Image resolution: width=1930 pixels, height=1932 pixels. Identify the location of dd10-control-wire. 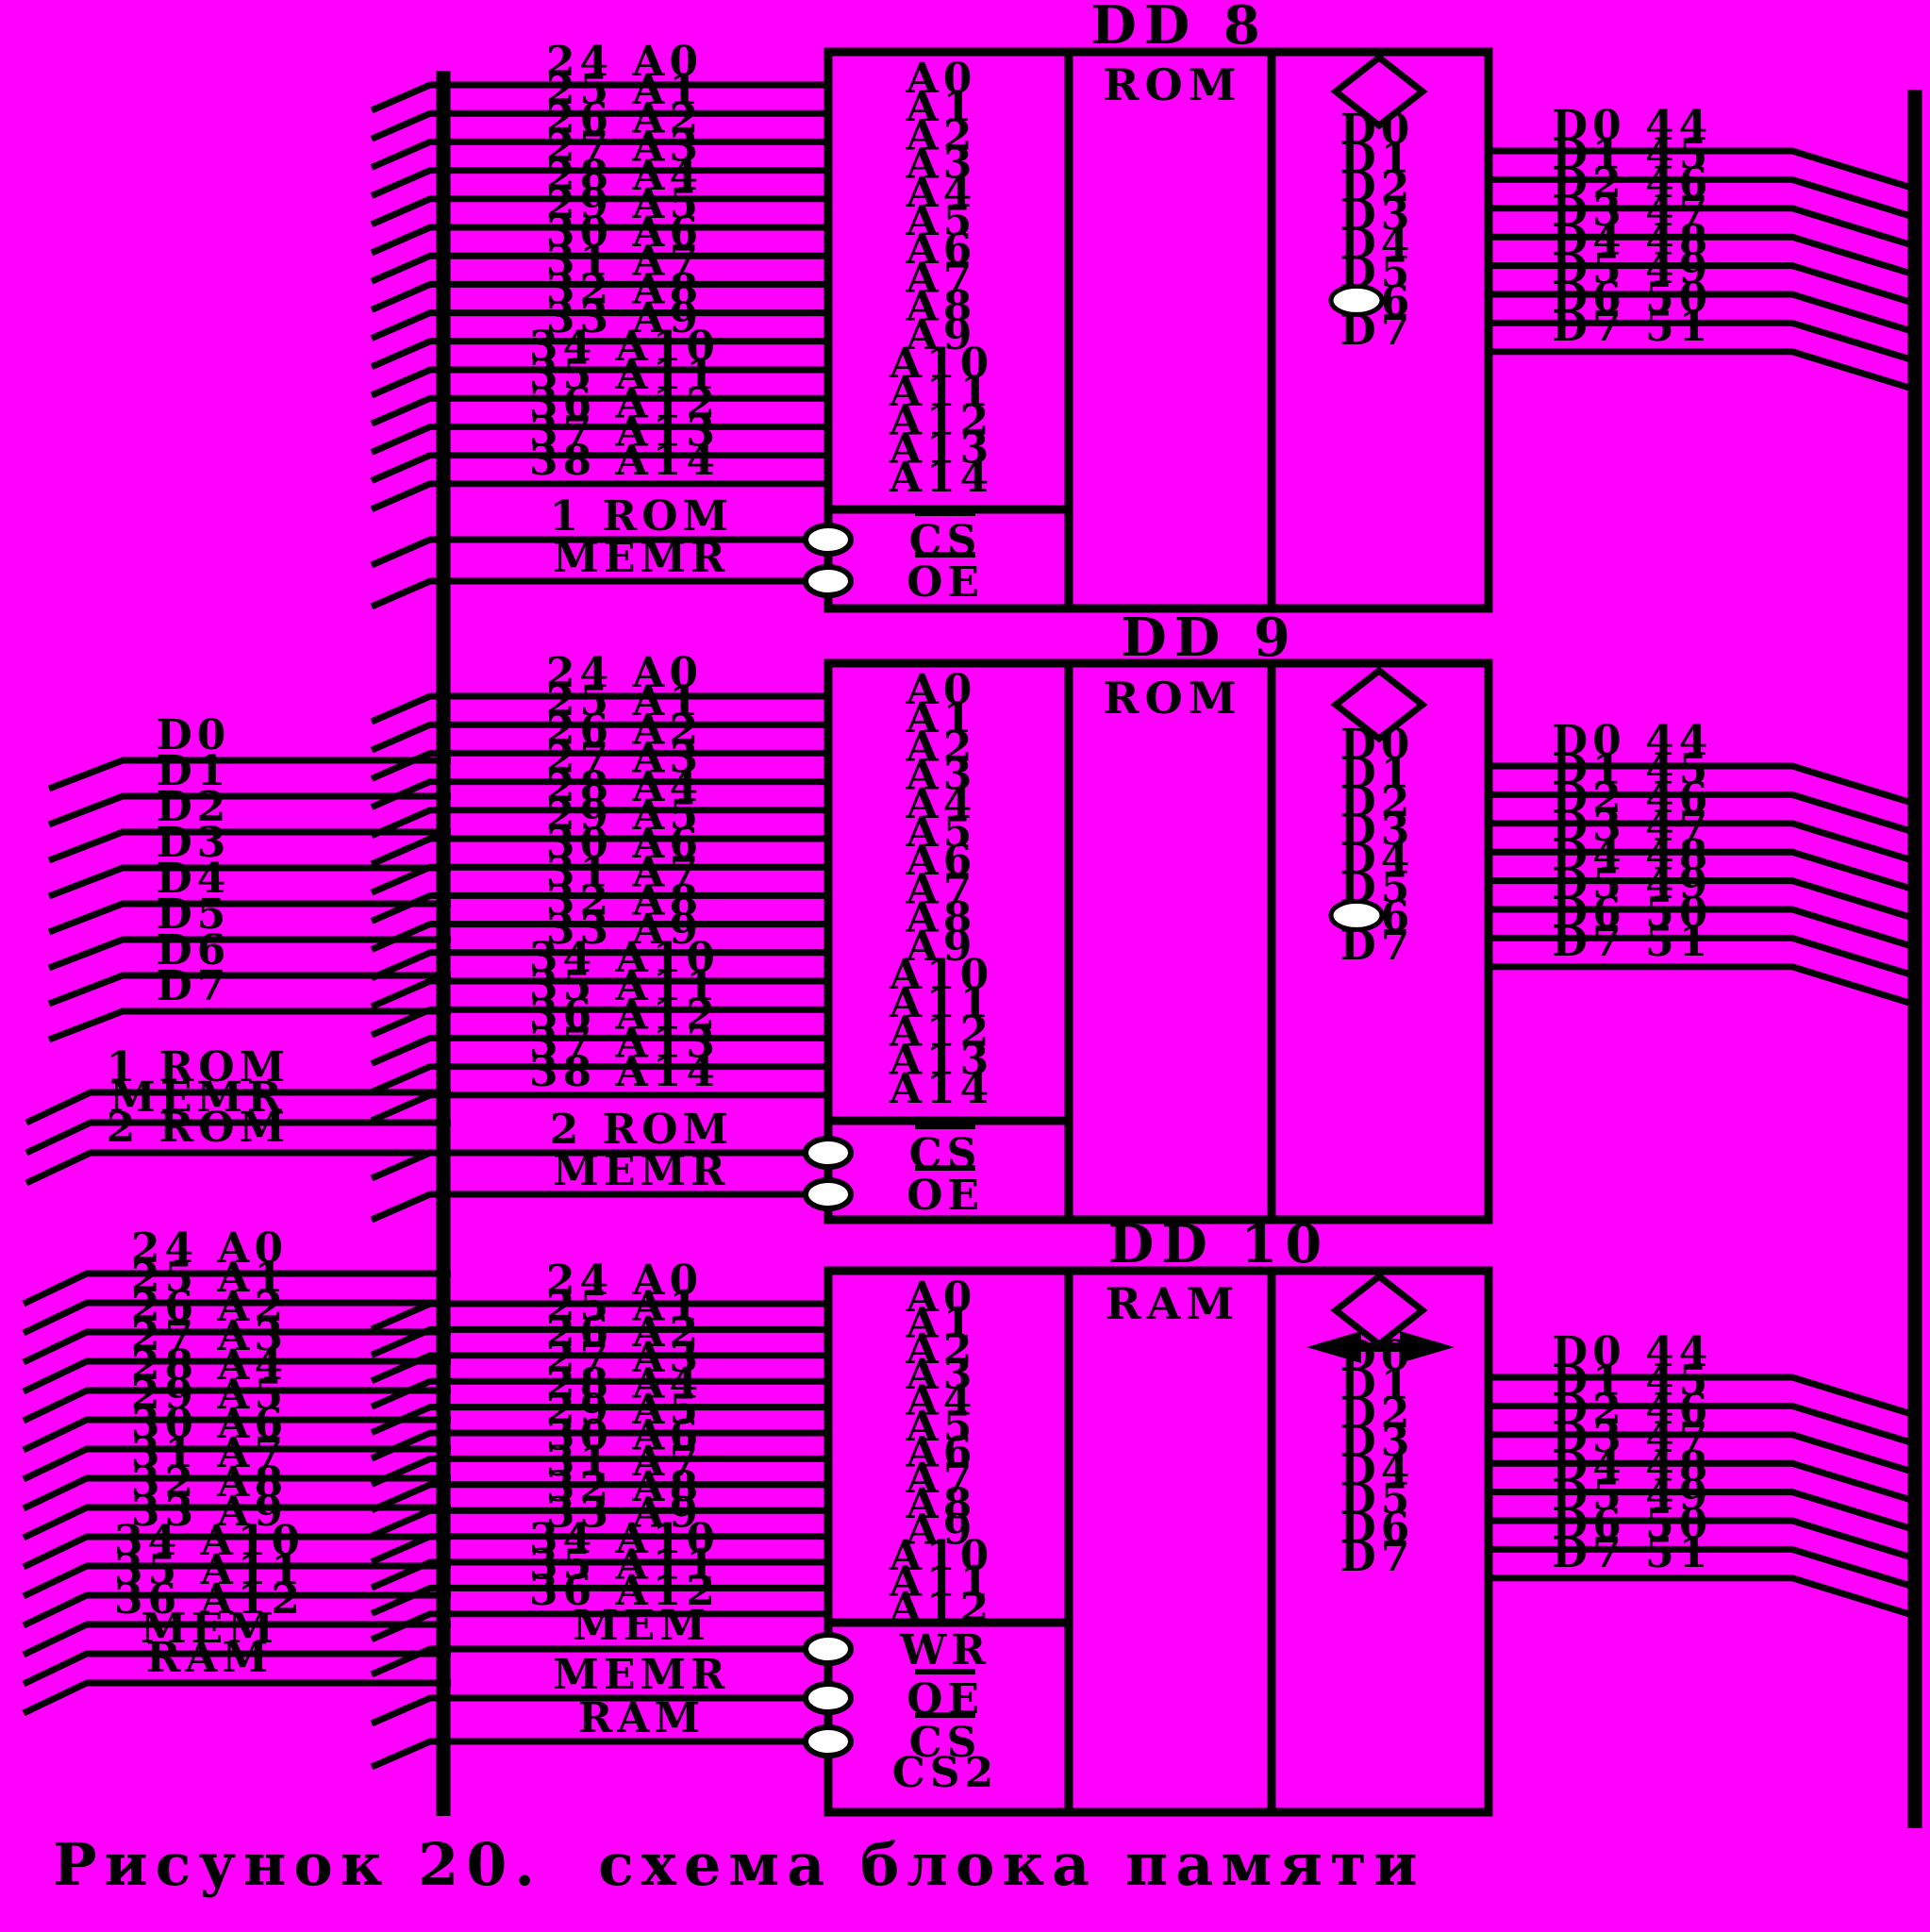
(587, 1711).